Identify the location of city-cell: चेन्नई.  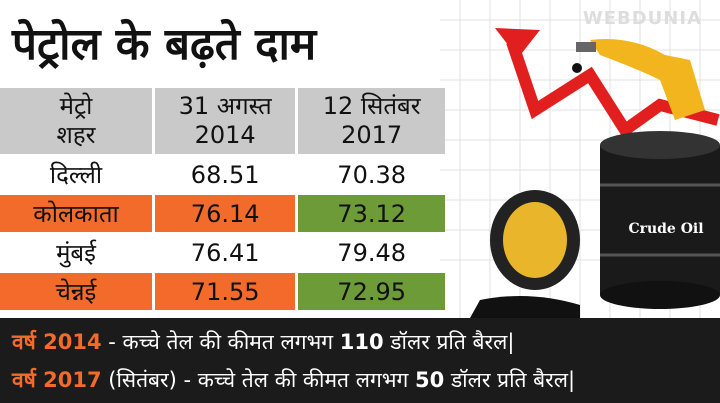
(77, 292).